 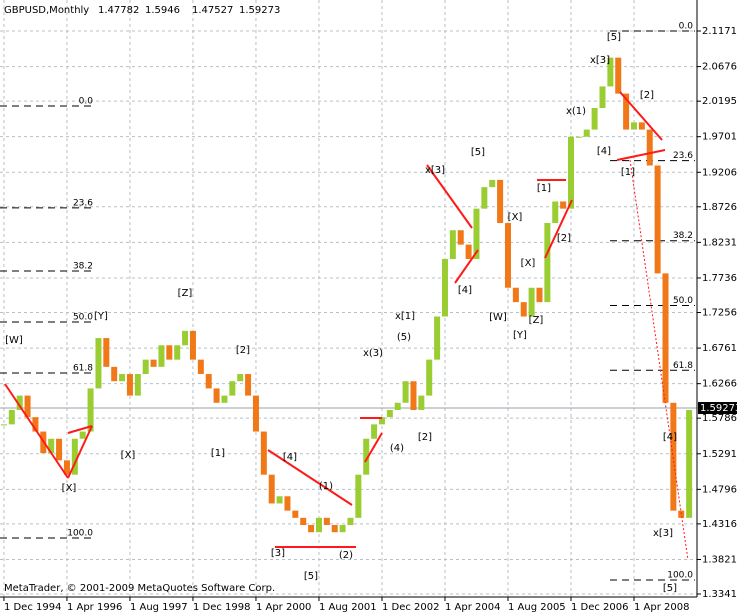 I want to click on fib-label: 38.2, so click(x=83, y=267).